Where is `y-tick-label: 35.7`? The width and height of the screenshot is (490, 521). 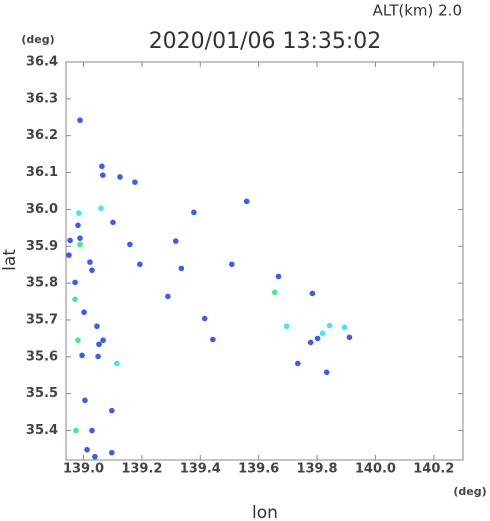 y-tick-label: 35.7 is located at coordinates (42, 319).